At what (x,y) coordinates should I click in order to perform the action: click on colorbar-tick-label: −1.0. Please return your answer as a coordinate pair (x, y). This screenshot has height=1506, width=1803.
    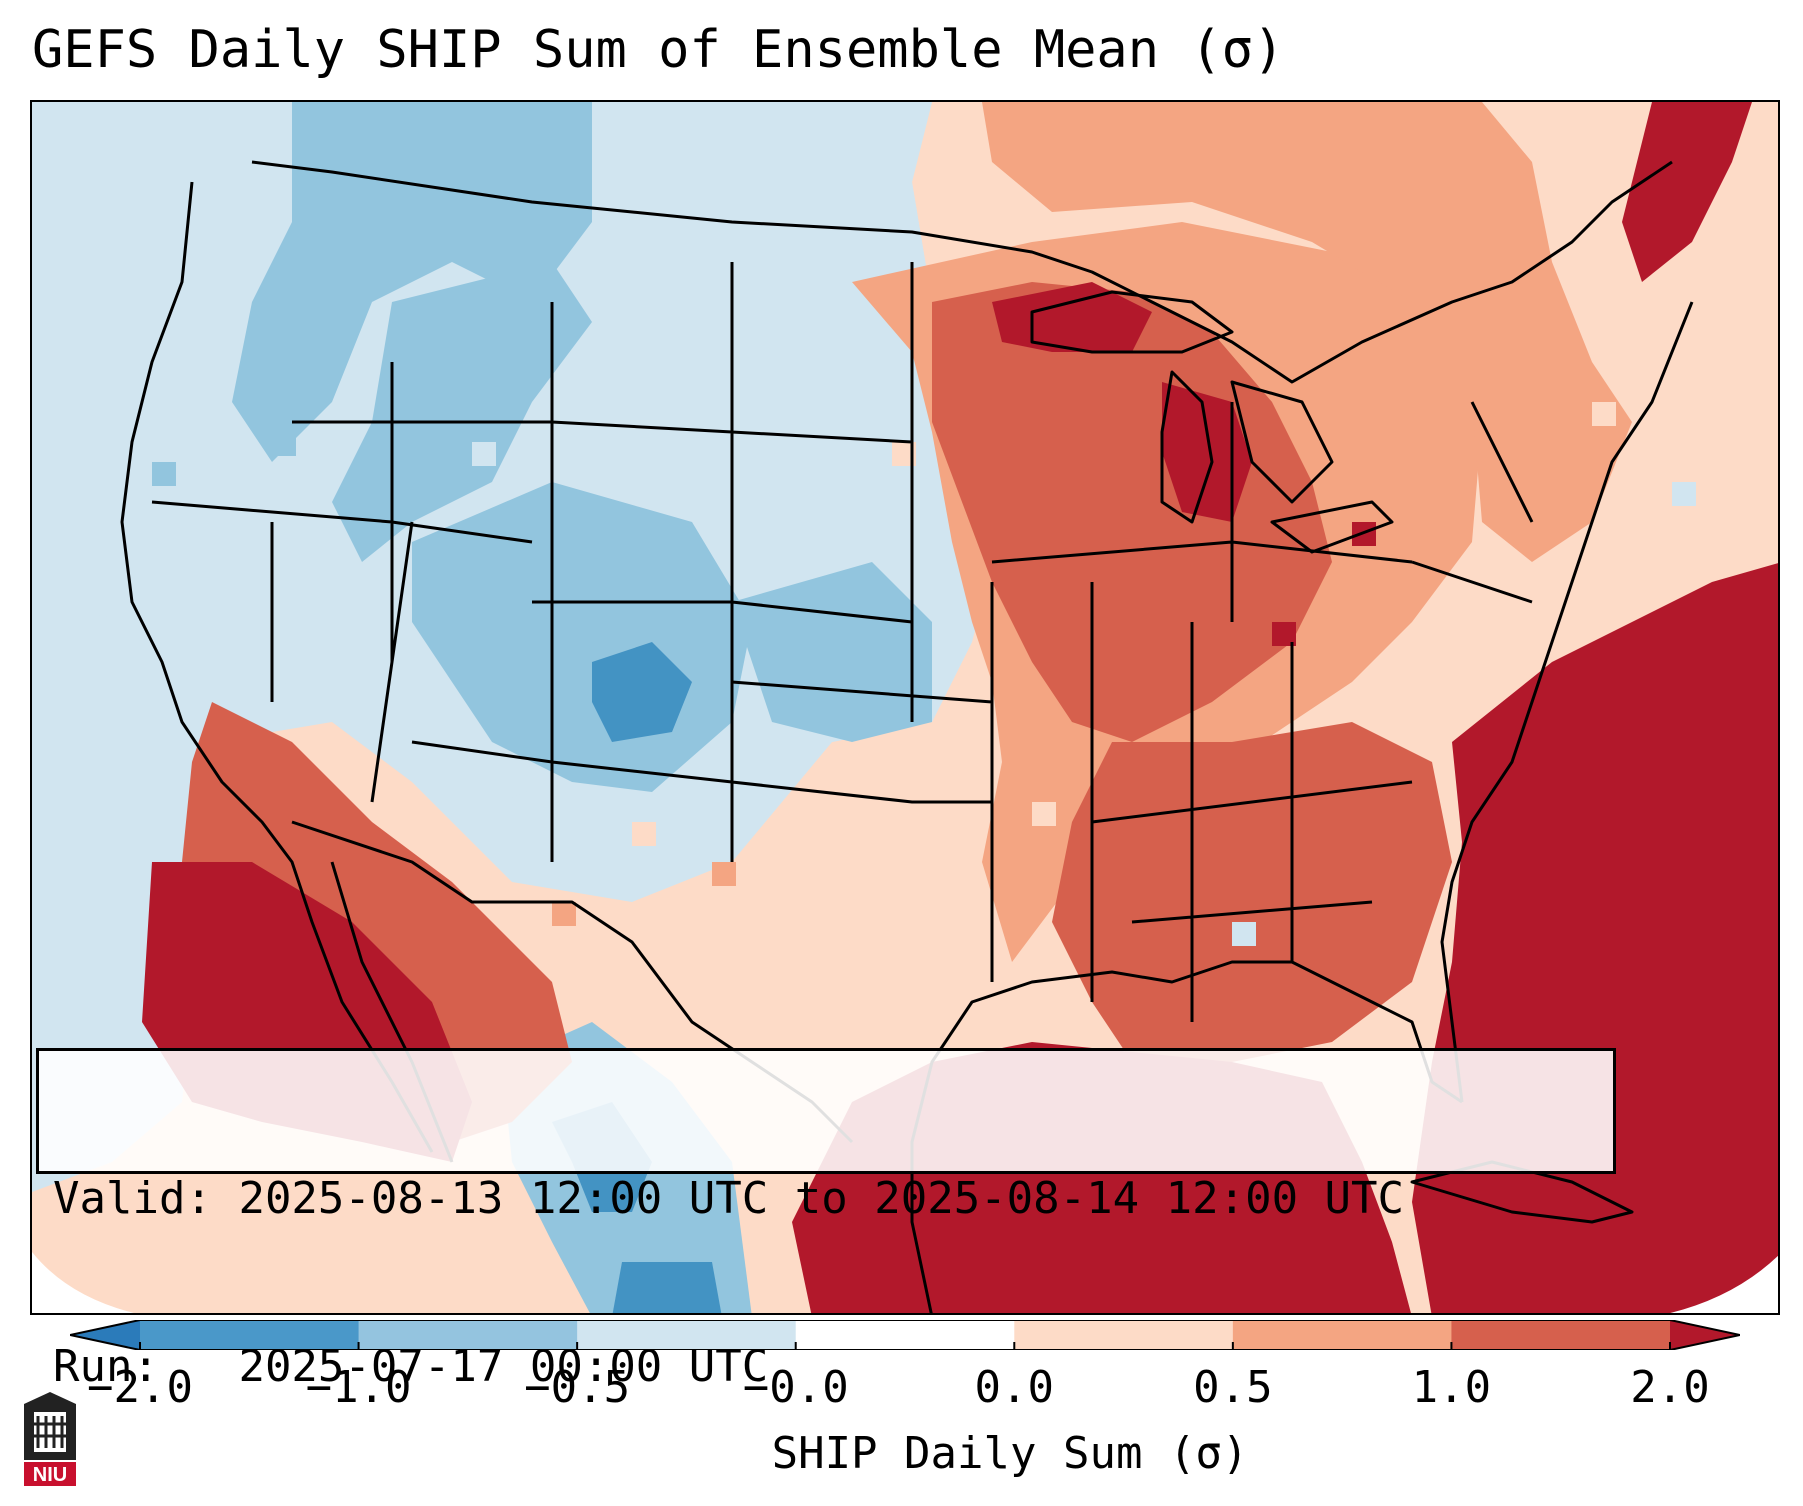
    Looking at the image, I should click on (358, 1387).